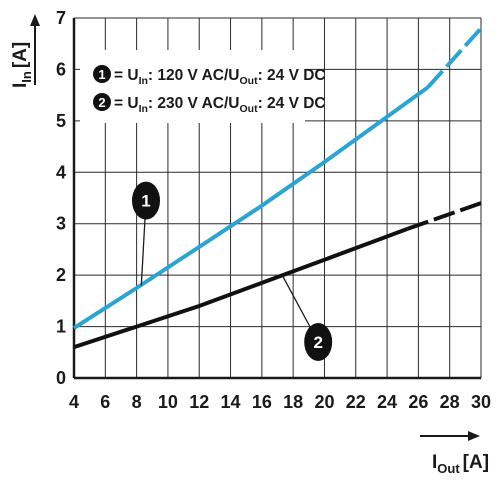 This screenshot has height=500, width=500. What do you see at coordinates (143, 81) in the screenshot?
I see `legend-1-sub1: In` at bounding box center [143, 81].